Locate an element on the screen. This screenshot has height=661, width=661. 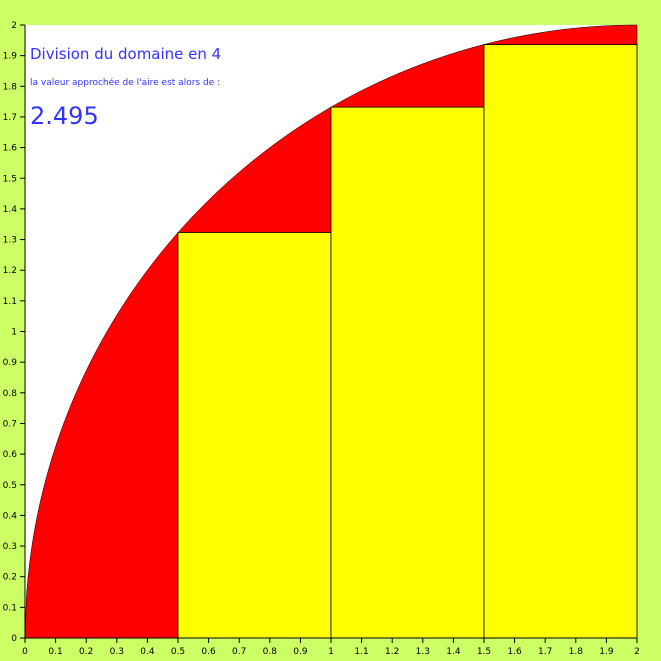
y-tick-label: 0.1 is located at coordinates (10, 608).